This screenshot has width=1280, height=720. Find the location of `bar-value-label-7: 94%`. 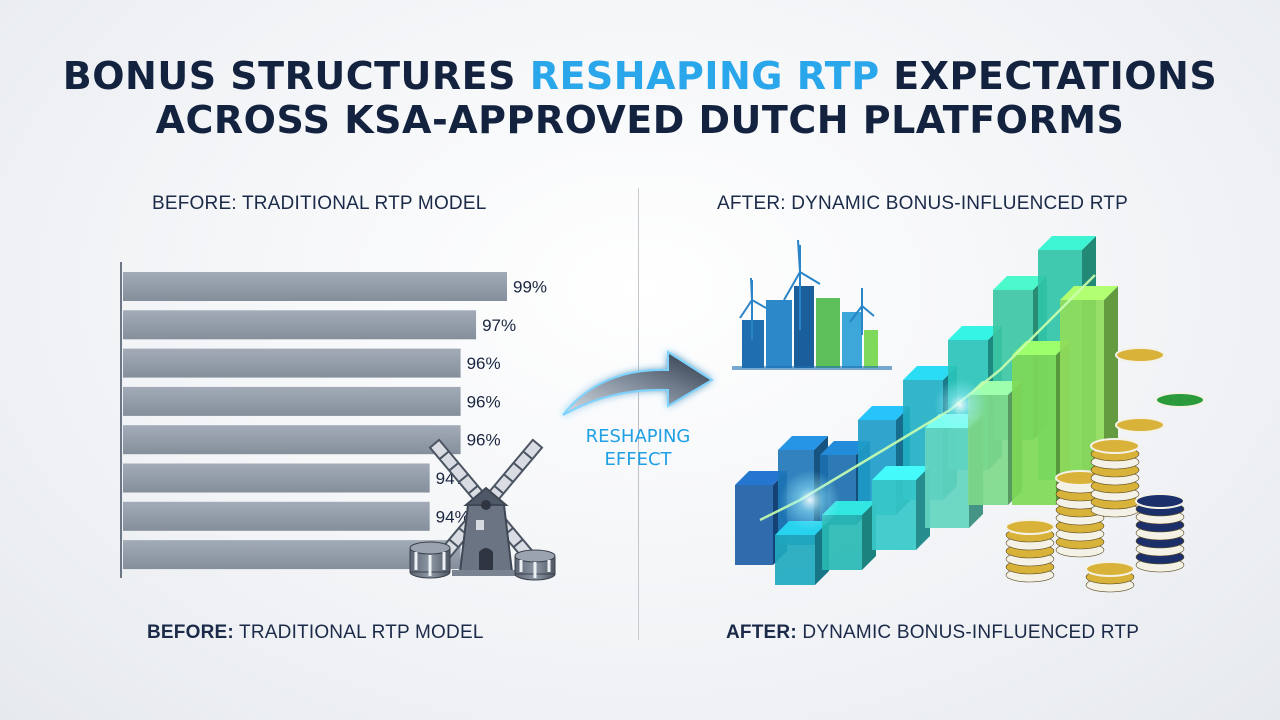

bar-value-label-7: 94% is located at coordinates (453, 516).